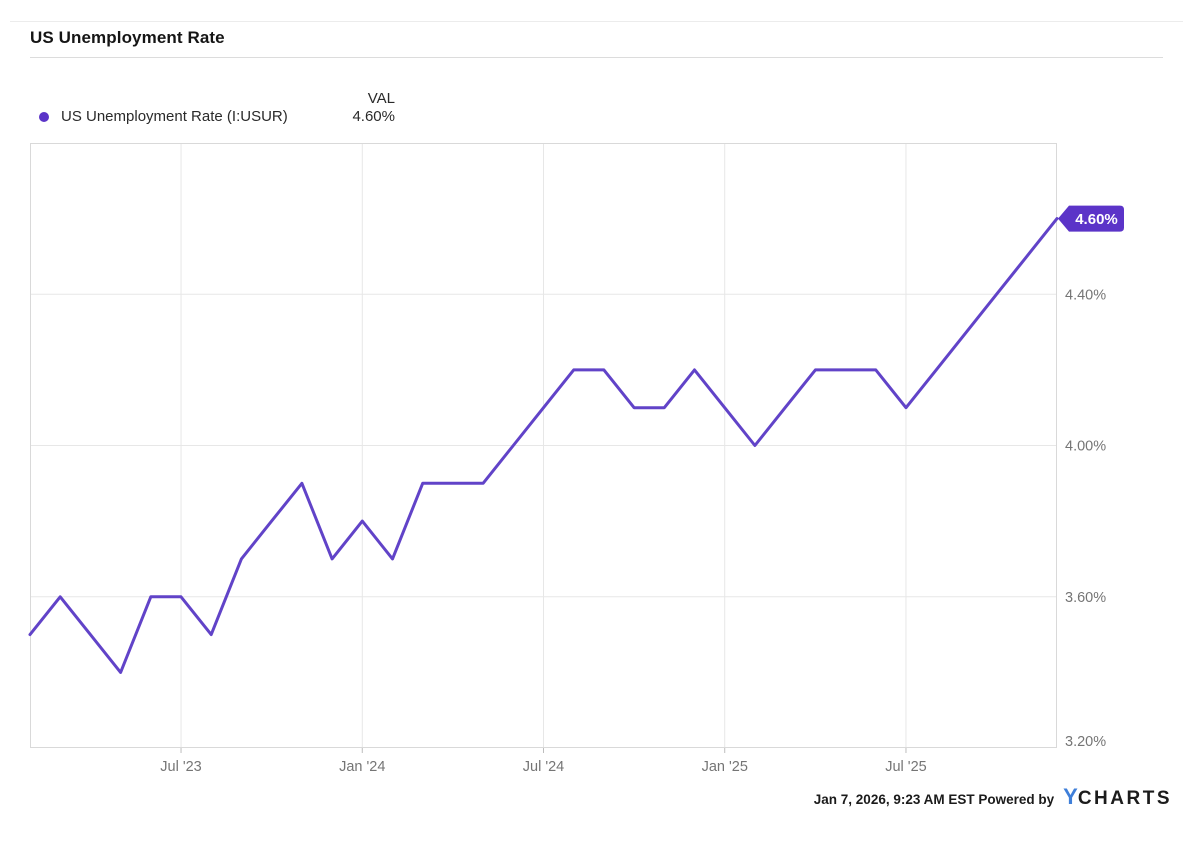  What do you see at coordinates (44, 117) in the screenshot?
I see `legend-marker-icon` at bounding box center [44, 117].